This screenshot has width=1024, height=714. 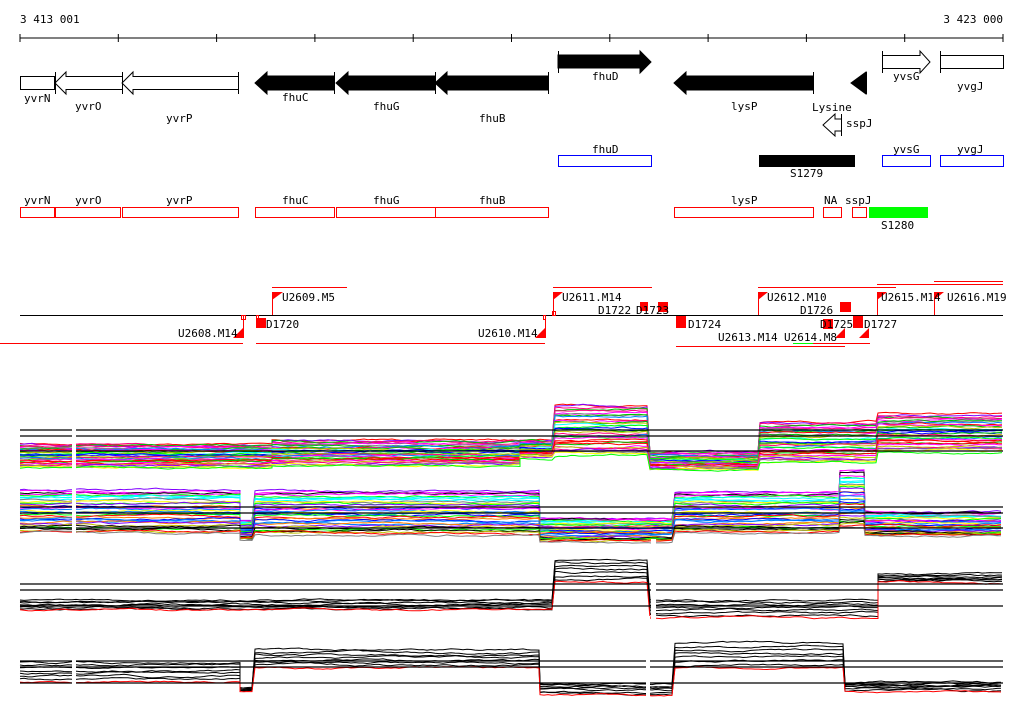 I want to click on feature-label: D1724, so click(x=704, y=324).